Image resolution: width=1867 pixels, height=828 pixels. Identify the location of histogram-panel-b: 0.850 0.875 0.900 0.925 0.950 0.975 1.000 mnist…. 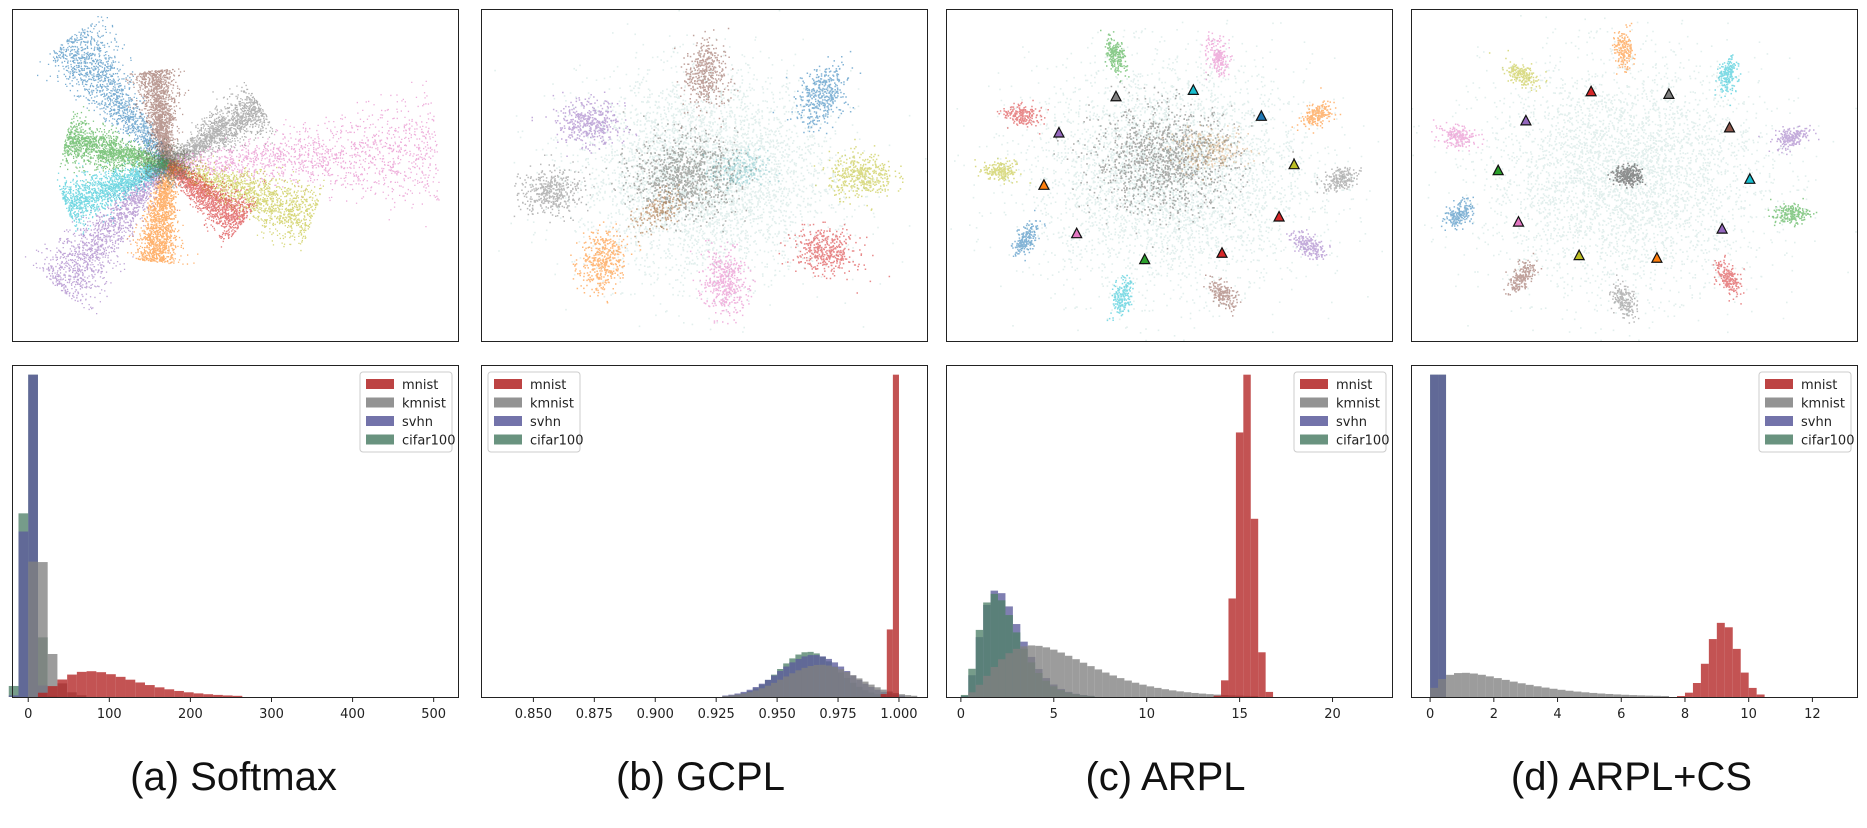
(704, 543).